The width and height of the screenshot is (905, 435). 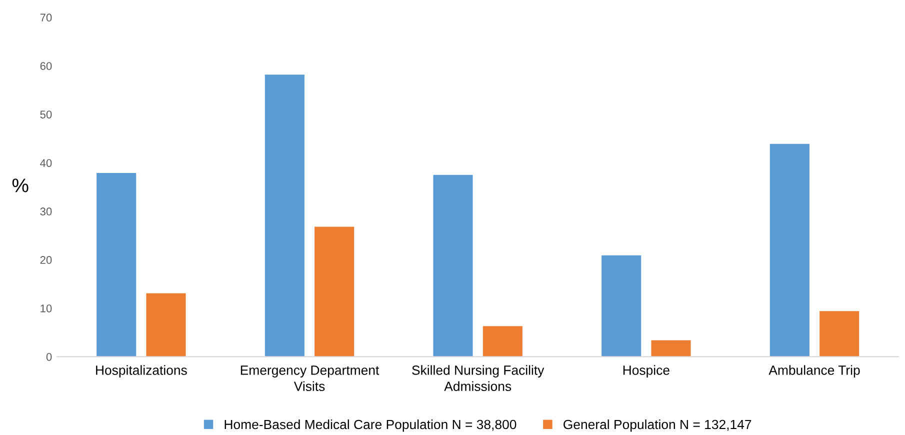 I want to click on legend-label: Home-Based Medical Care Population N = 38,800, so click(x=370, y=425).